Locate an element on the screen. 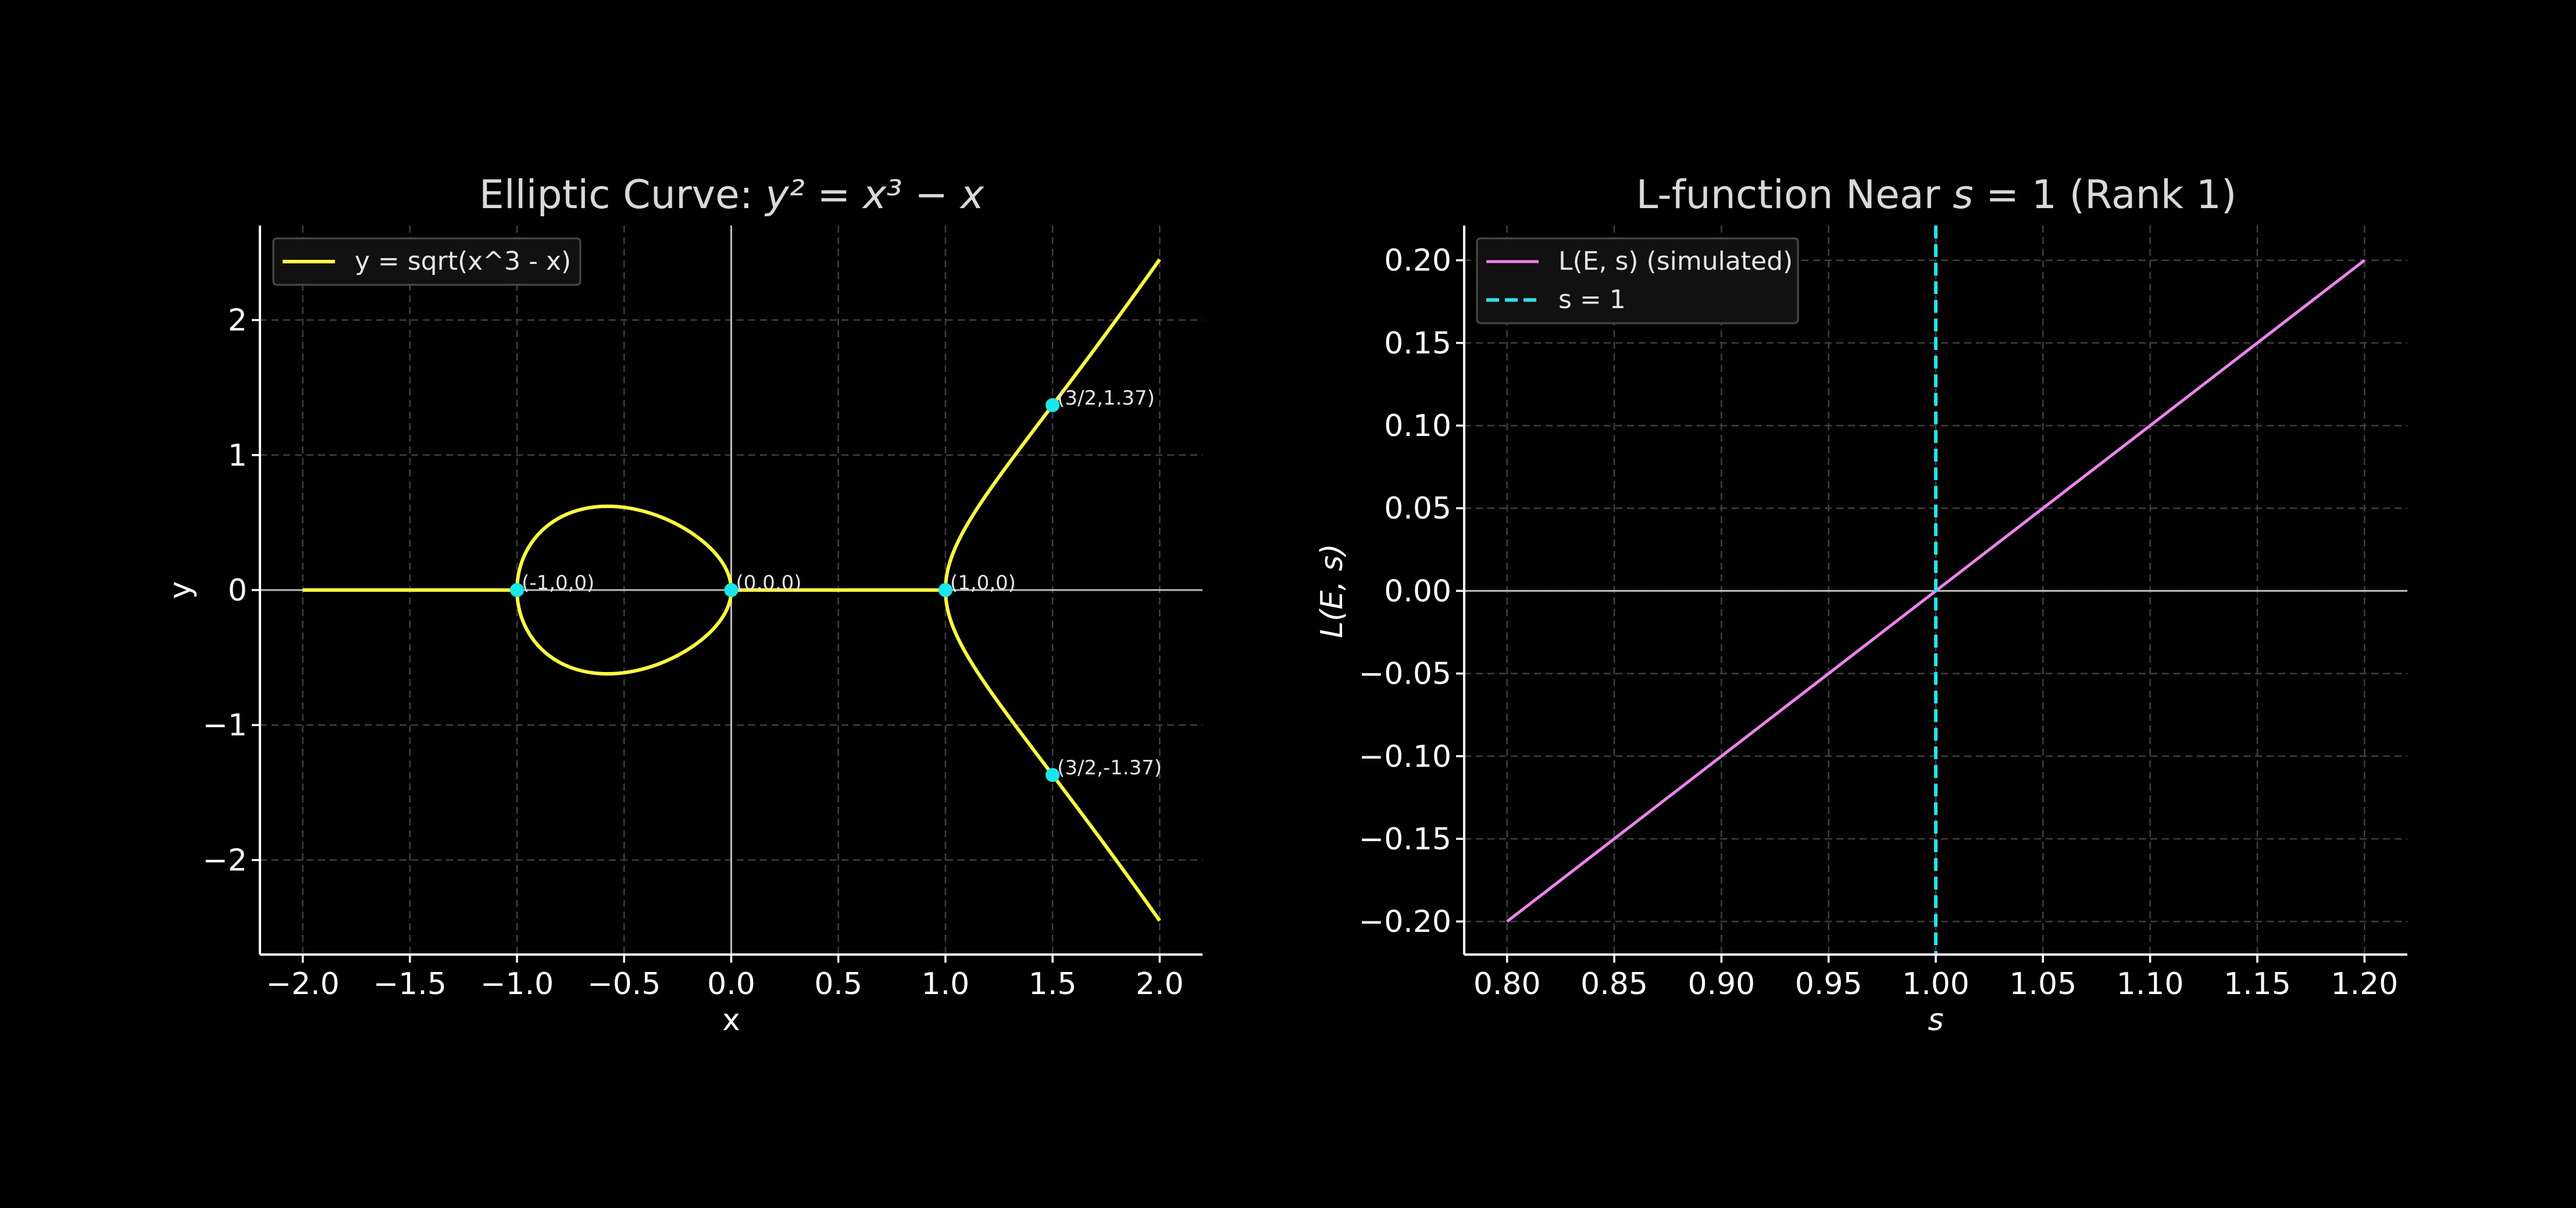 This screenshot has width=2576, height=1208. left-chart-title: Elliptic Curve: y² = x³ − x is located at coordinates (732, 195).